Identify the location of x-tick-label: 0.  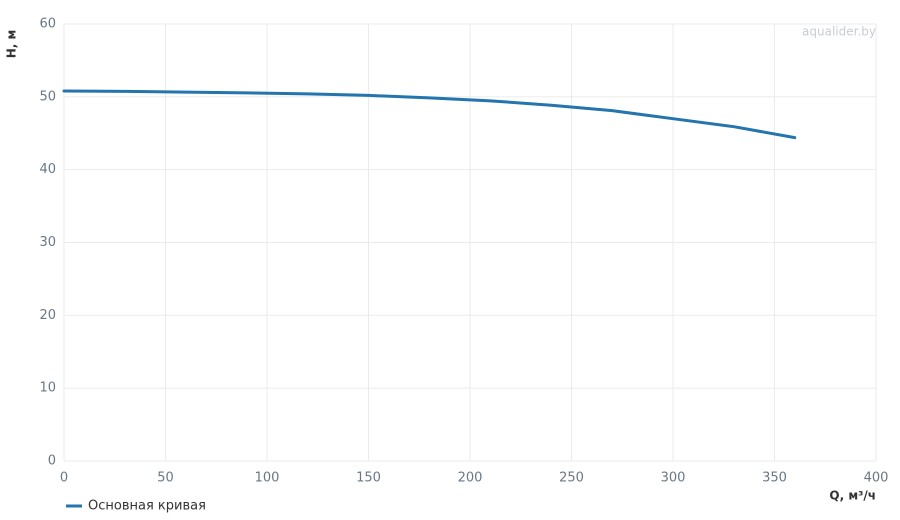
(64, 478).